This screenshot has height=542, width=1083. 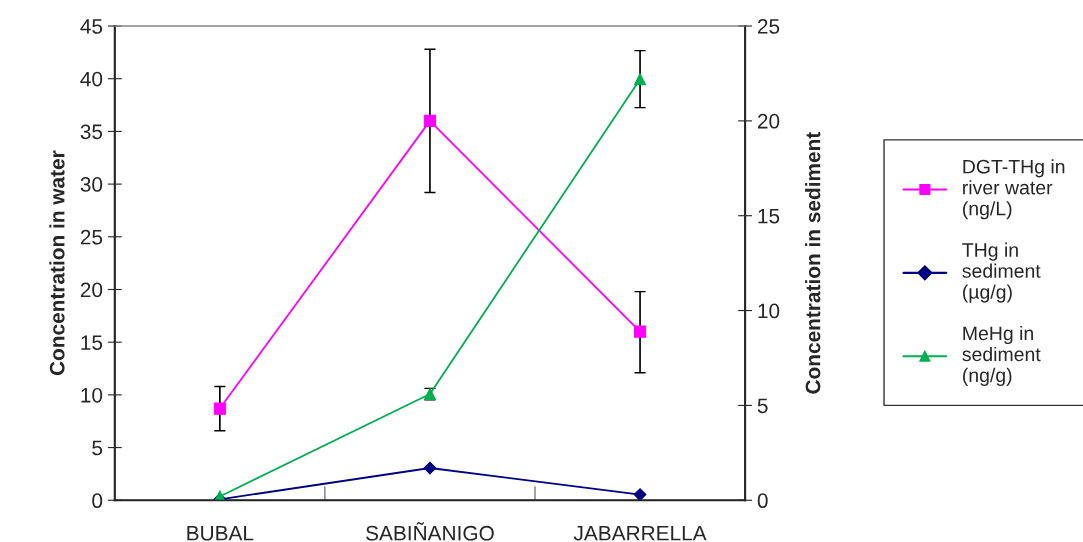 I want to click on y-tick-label: 25, so click(x=91, y=237).